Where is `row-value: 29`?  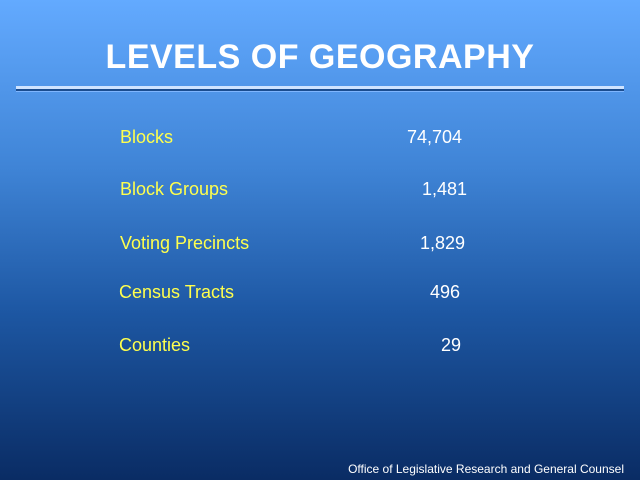
row-value: 29 is located at coordinates (450, 345).